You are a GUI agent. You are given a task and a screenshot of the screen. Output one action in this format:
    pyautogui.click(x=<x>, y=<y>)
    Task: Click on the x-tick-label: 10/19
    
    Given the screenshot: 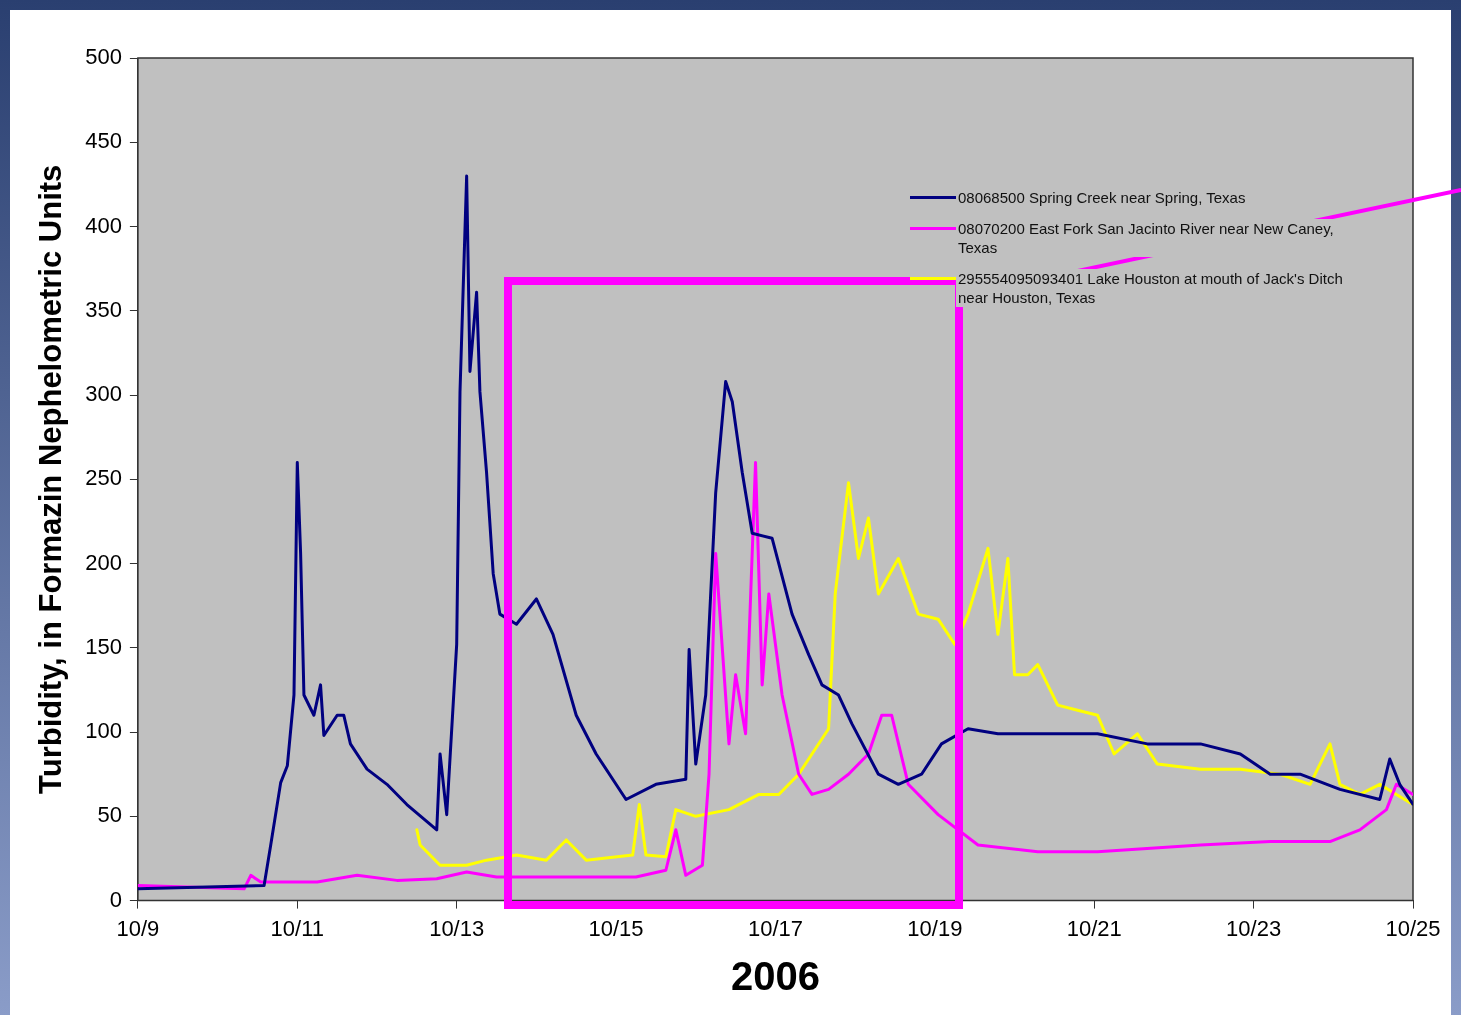 What is the action you would take?
    pyautogui.click(x=935, y=928)
    